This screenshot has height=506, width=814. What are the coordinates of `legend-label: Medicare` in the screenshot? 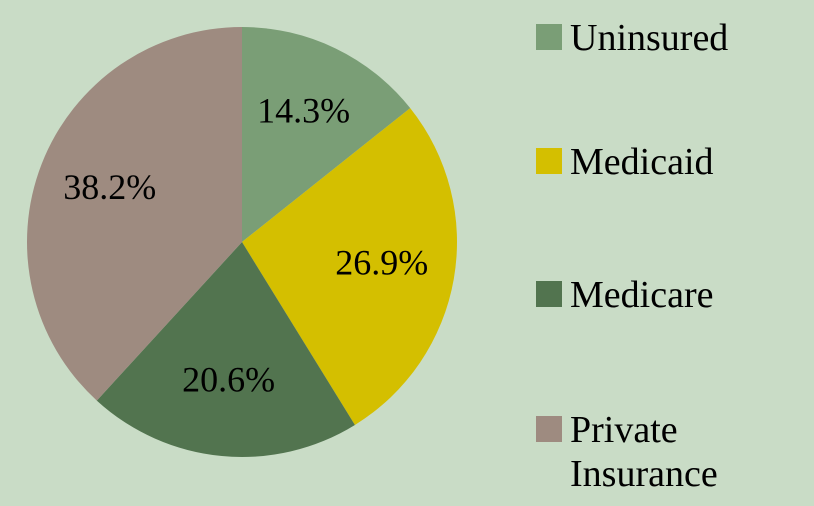 It's located at (642, 295).